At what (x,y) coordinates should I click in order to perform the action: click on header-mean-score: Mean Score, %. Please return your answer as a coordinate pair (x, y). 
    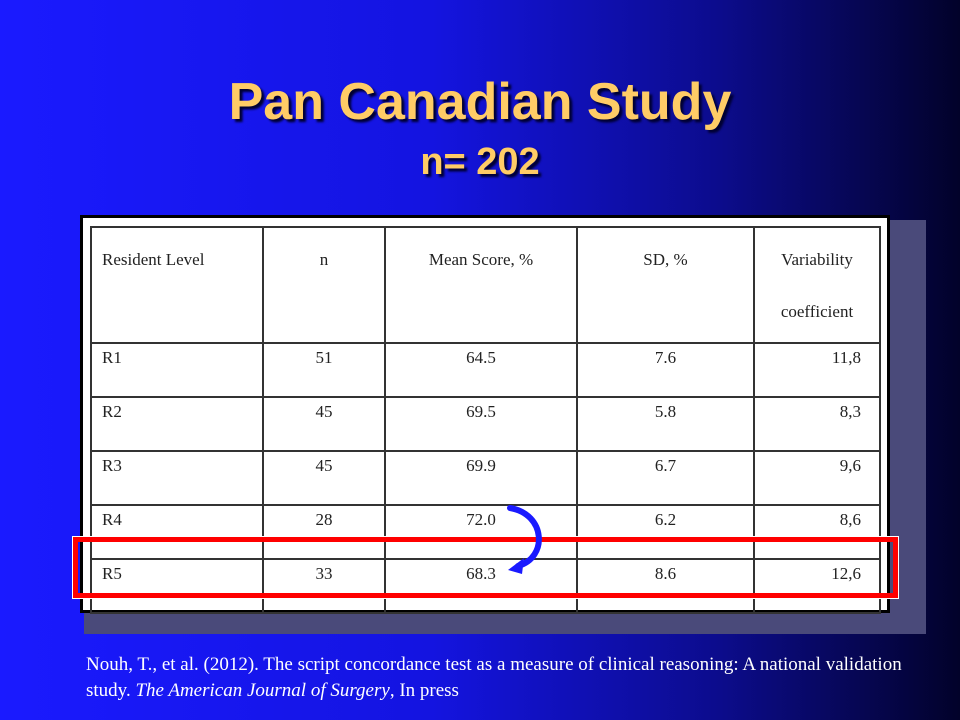
    Looking at the image, I should click on (481, 285).